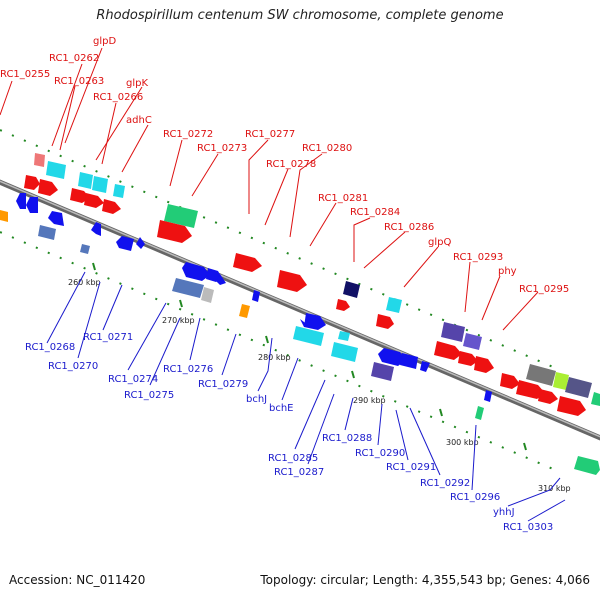 Image resolution: width=600 pixels, height=600 pixels. Describe the element at coordinates (409, 227) in the screenshot. I see `gene-label: RC1_0286` at that location.